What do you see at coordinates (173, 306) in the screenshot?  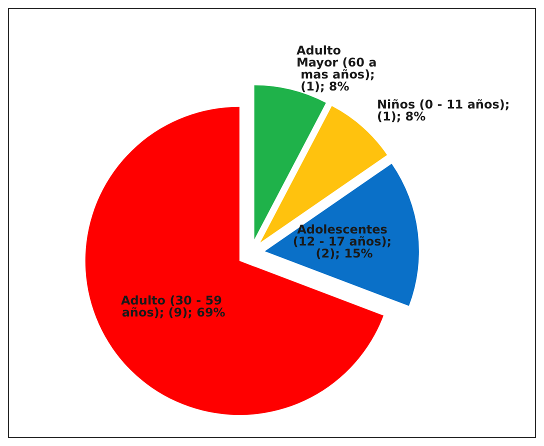 I see `slice-label: Adulto (30 - 59 años); (9); 69%` at bounding box center [173, 306].